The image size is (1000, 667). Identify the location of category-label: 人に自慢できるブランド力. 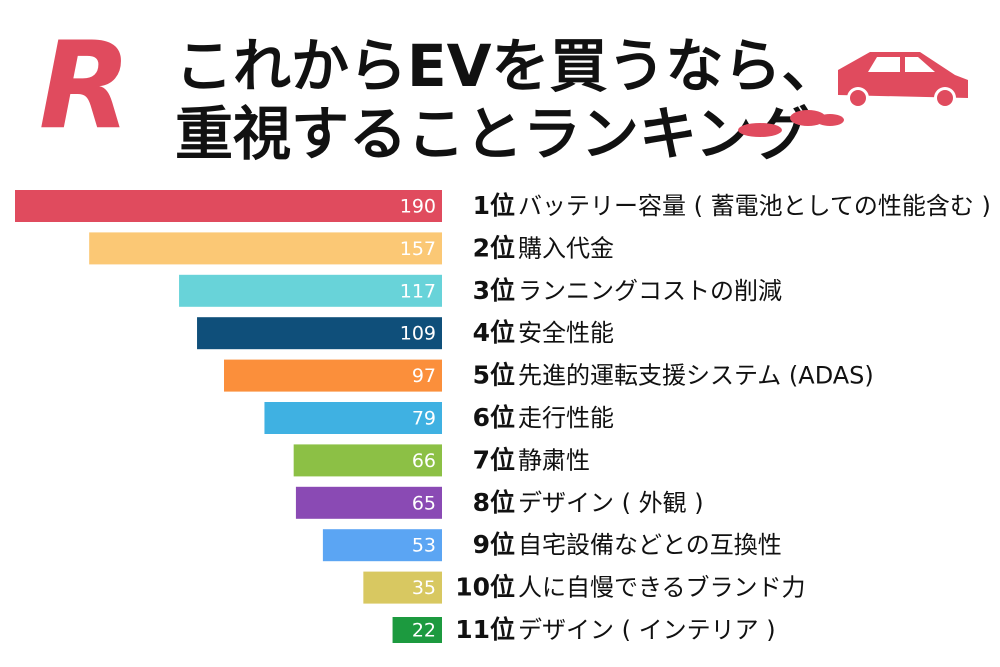
(662, 588).